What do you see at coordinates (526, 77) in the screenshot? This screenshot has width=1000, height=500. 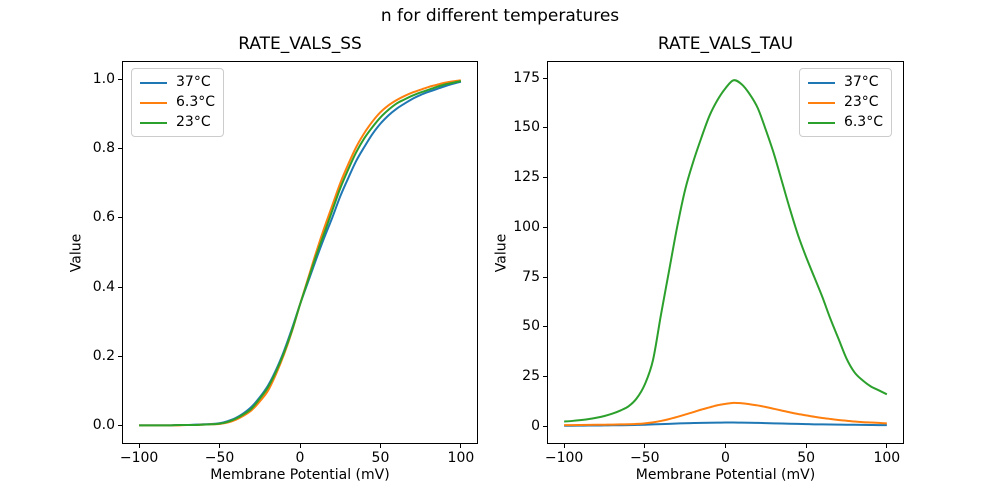 I see `y-tick-label: 175` at bounding box center [526, 77].